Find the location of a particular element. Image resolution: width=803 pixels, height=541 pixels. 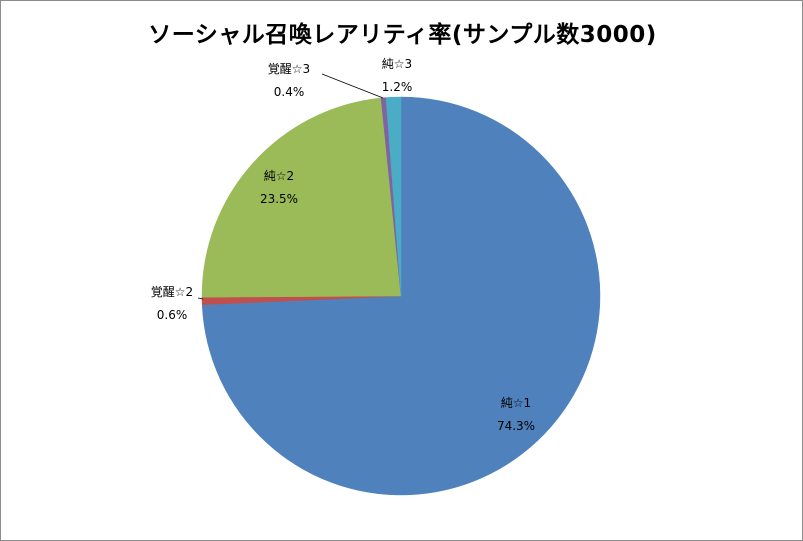

chart-title: ソーシャル召喚レアリティ率(サンプル数3000) is located at coordinates (402, 35).